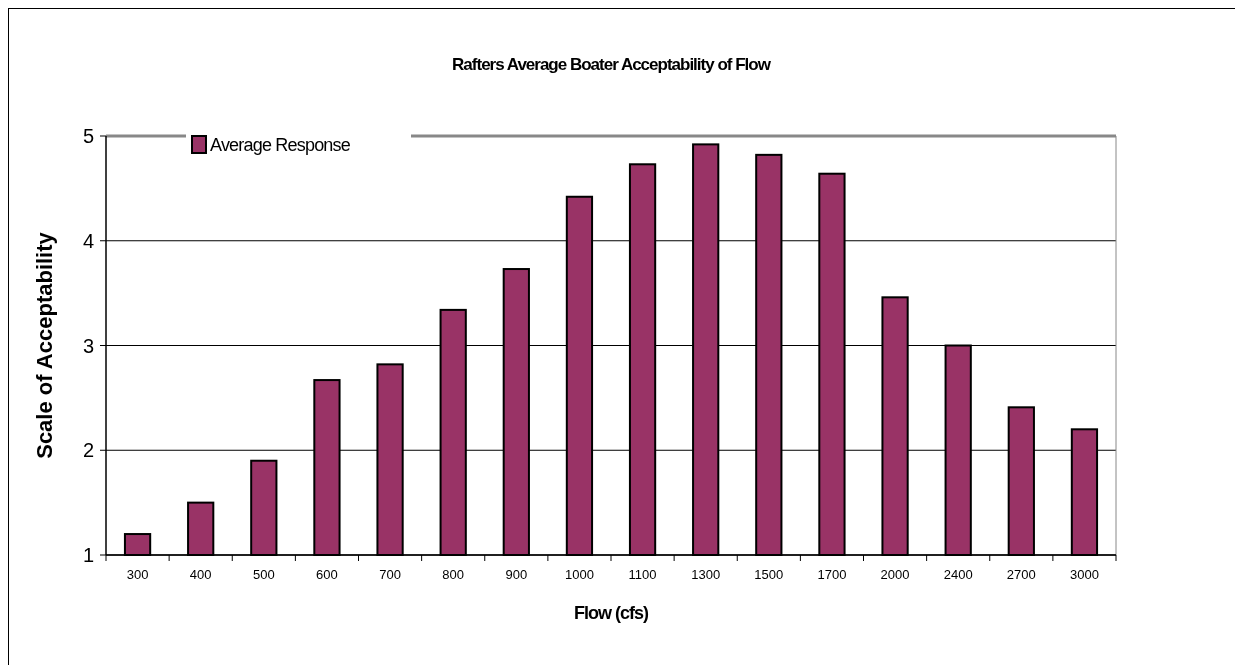 The width and height of the screenshot is (1235, 665). Describe the element at coordinates (263, 574) in the screenshot. I see `x-tick-label: 500` at that location.